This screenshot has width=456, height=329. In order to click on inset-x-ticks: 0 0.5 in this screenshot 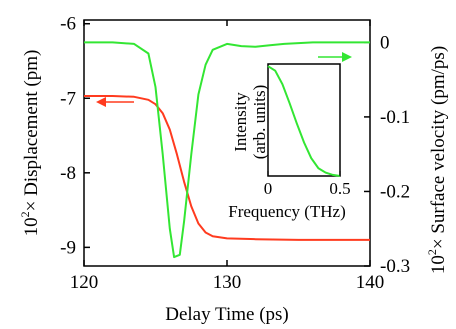, I will do `click(307, 184)`.